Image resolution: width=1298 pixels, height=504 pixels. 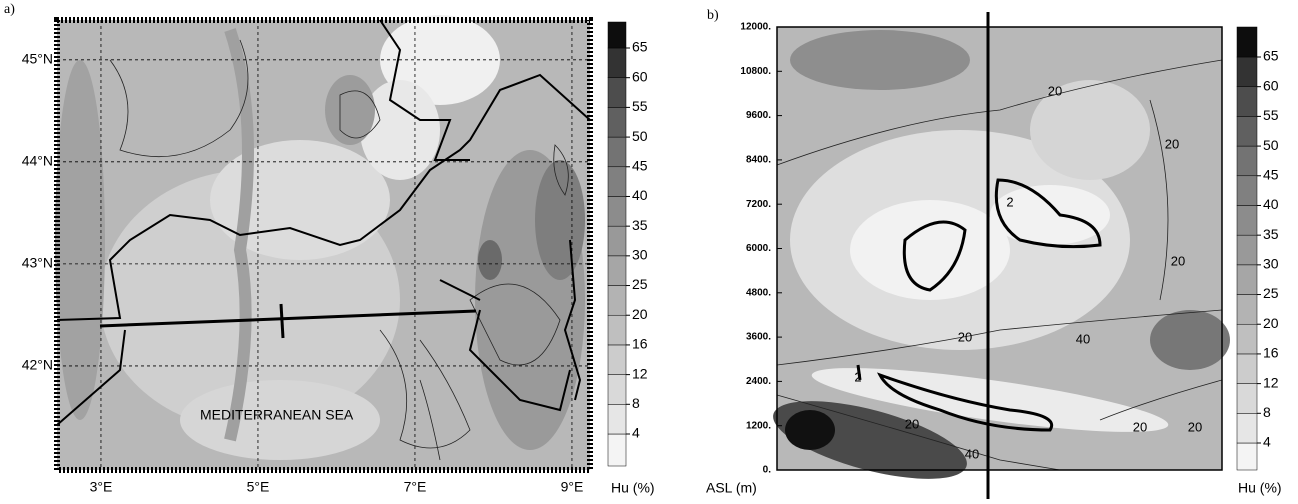 I want to click on y-tick-label: 8400., so click(x=758, y=160).